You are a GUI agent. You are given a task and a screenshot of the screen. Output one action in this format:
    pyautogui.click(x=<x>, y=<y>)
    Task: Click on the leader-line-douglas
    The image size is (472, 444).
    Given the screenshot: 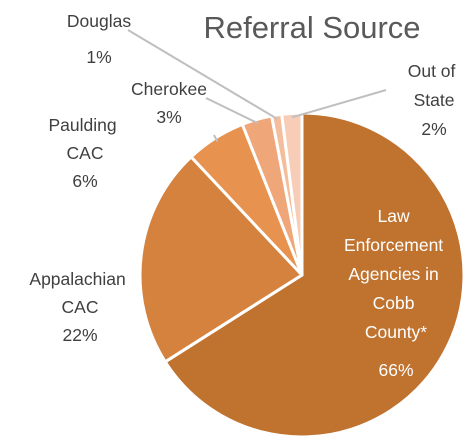 What is the action you would take?
    pyautogui.click(x=202, y=74)
    